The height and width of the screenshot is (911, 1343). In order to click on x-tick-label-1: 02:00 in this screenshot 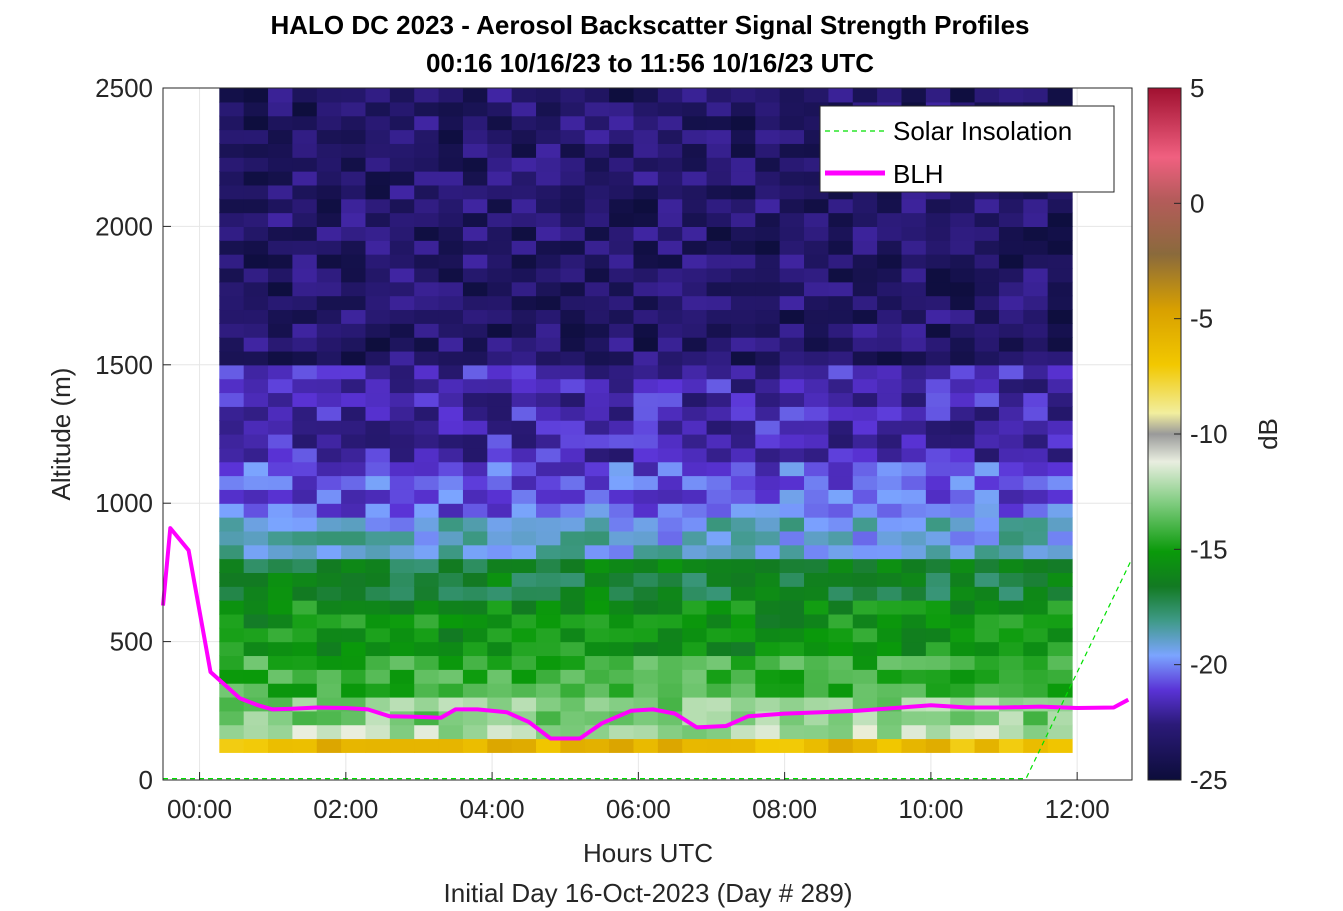, I will do `click(345, 809)`.